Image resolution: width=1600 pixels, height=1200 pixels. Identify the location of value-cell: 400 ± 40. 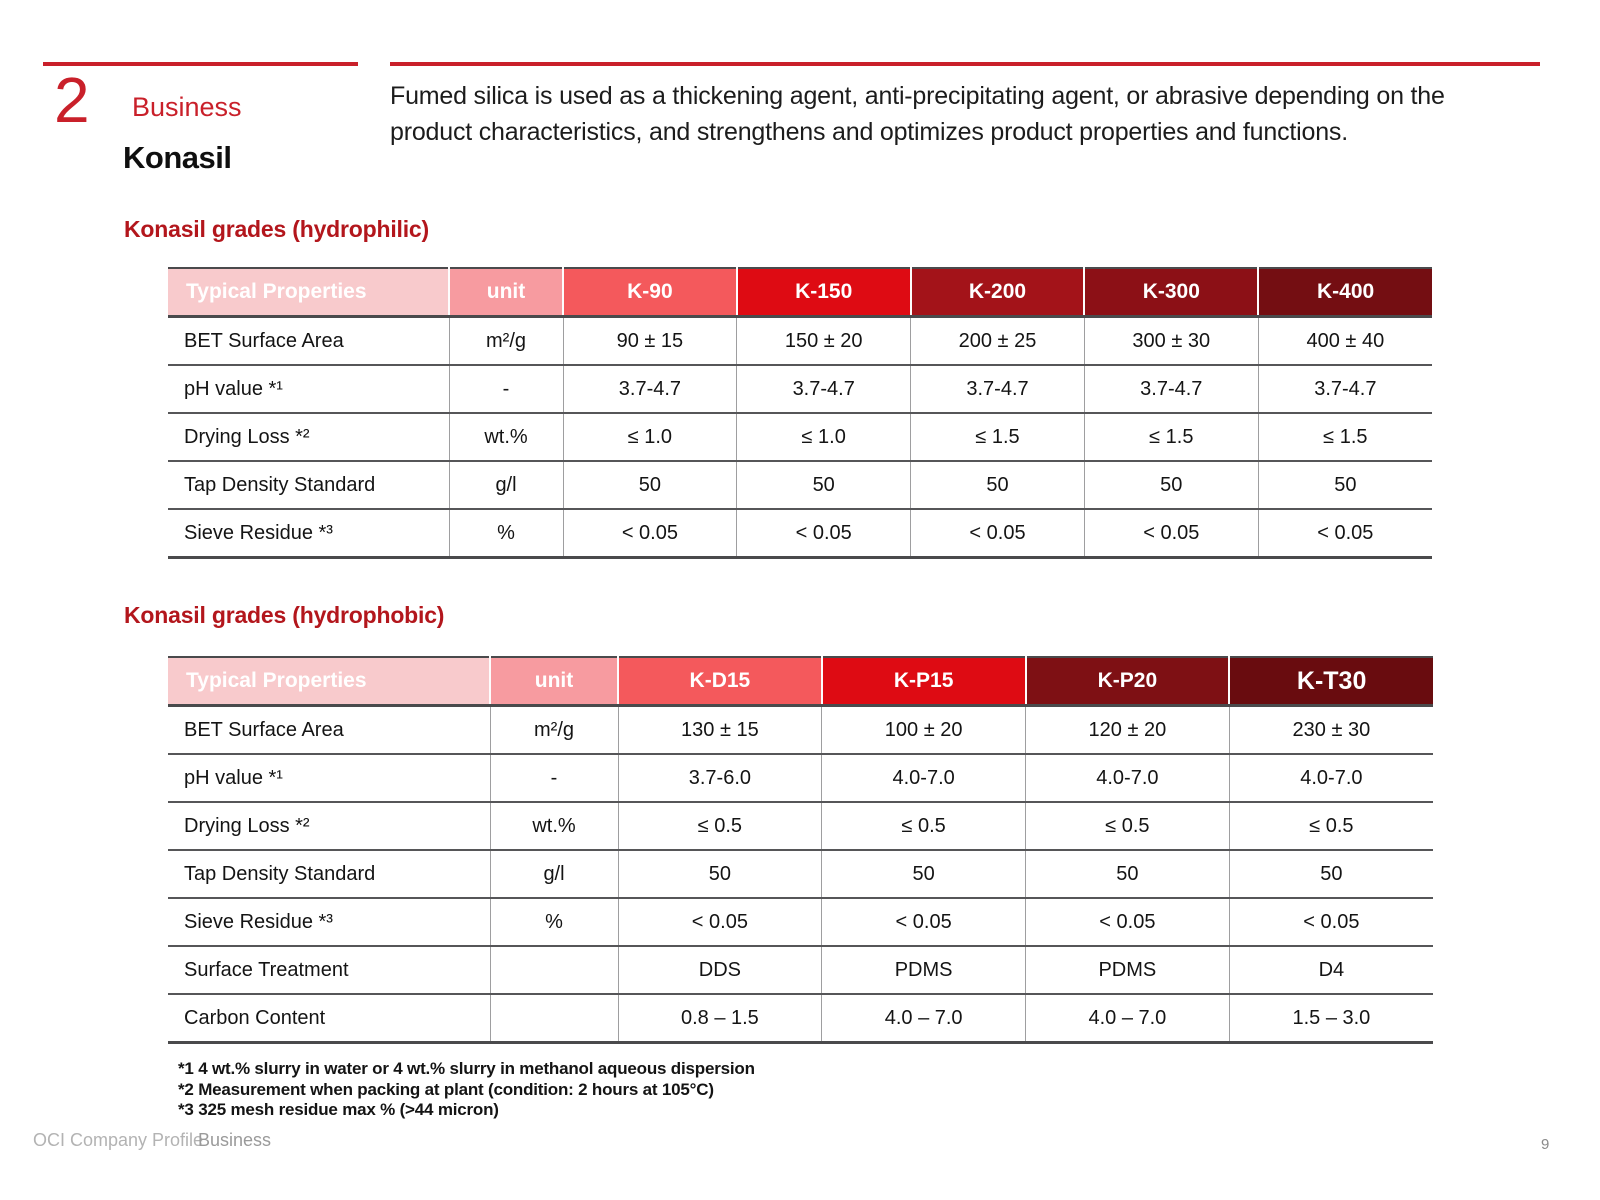
(1344, 341).